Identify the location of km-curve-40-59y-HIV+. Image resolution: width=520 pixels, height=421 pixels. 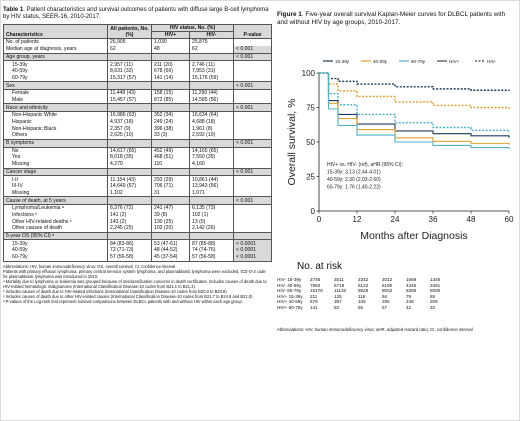
(414, 108).